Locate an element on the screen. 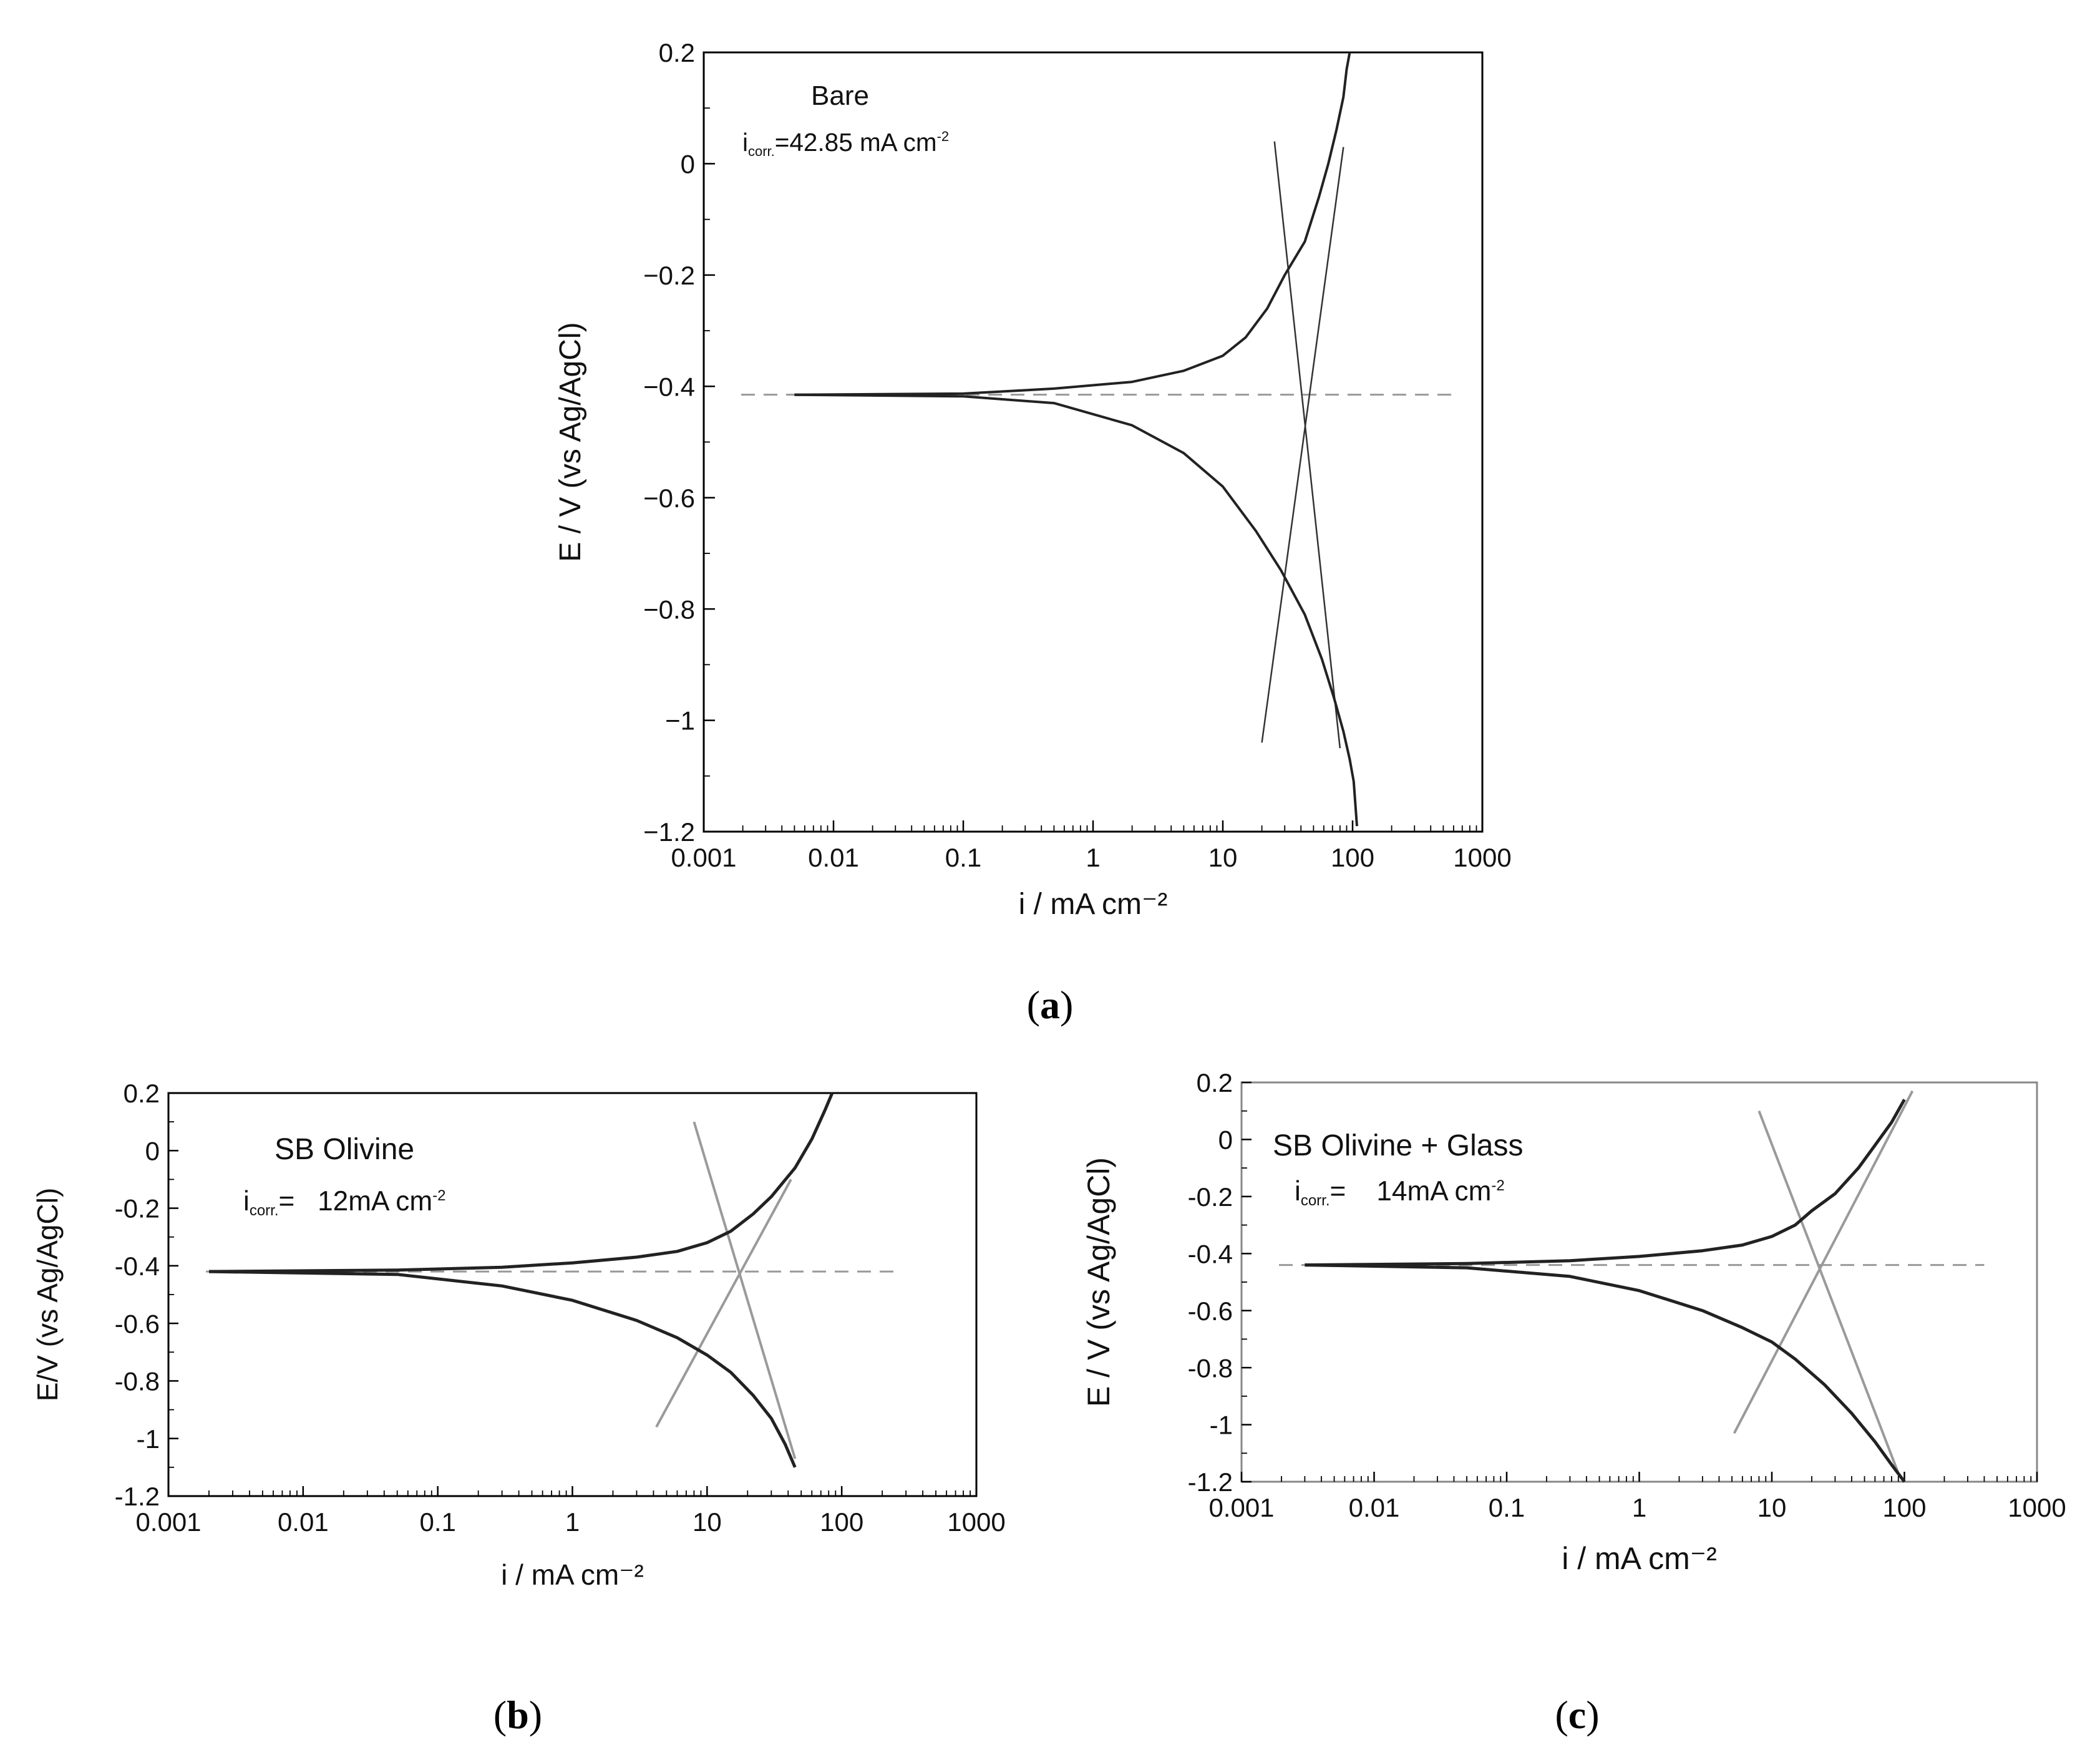 This screenshot has width=2100, height=1750. sample-name-annotation: SB Olivine is located at coordinates (344, 1149).